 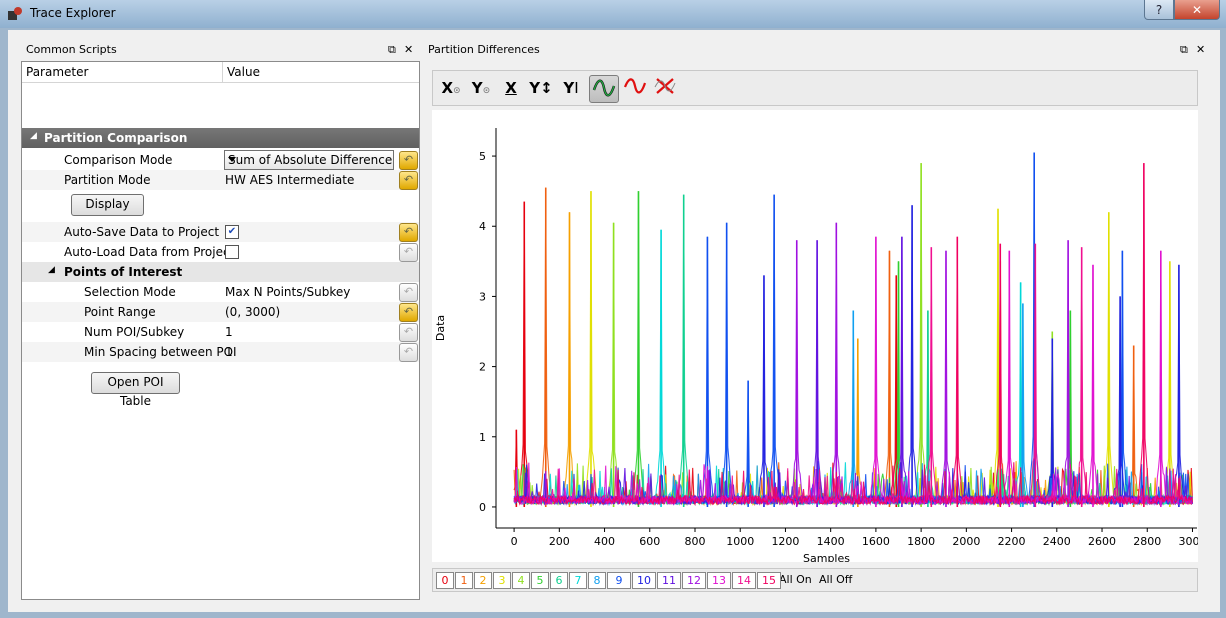 I want to click on y-default-icon: YI, so click(x=571, y=88).